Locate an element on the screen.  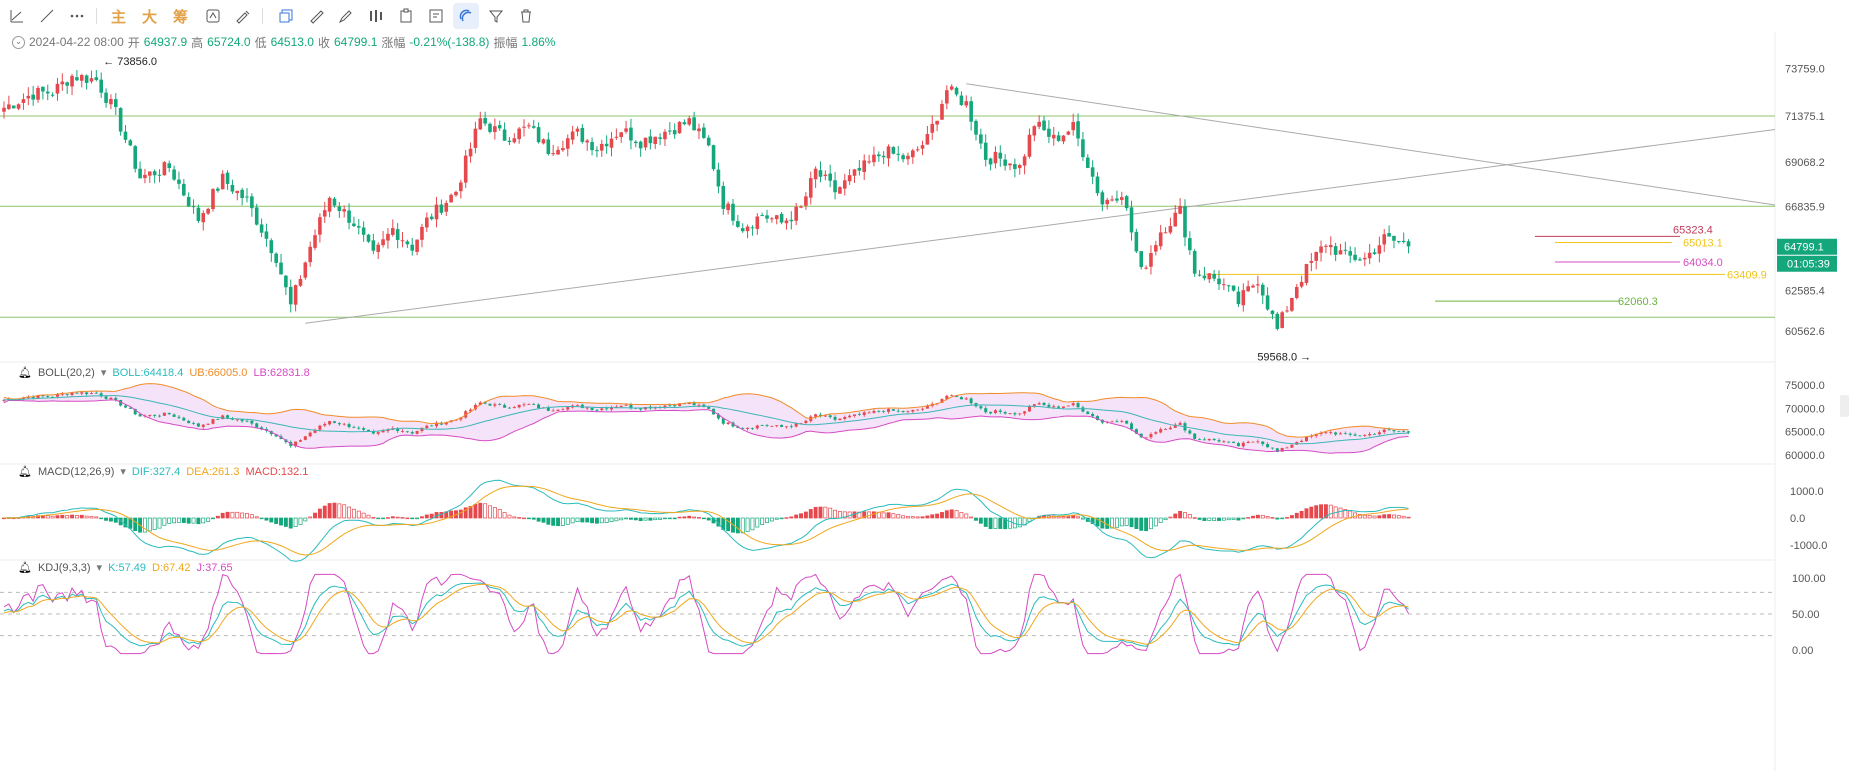
note-icon is located at coordinates (436, 16).